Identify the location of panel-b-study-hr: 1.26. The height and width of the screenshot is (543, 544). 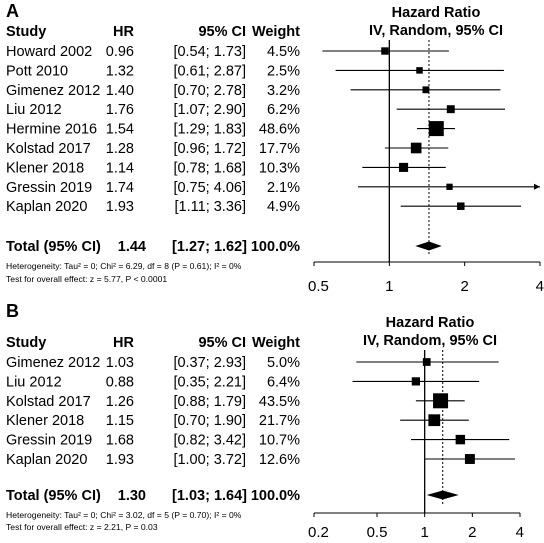
(120, 402).